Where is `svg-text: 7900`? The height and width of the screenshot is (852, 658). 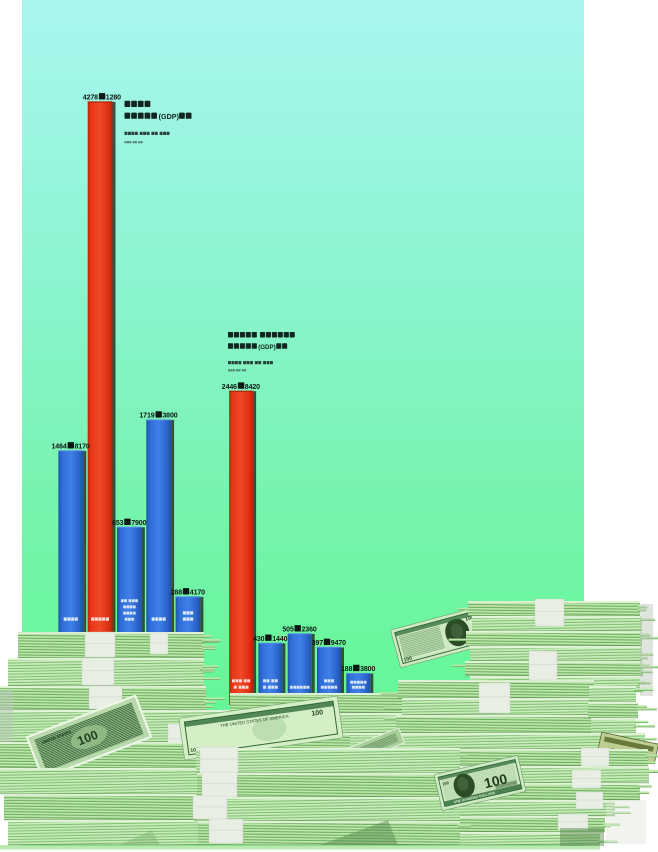
svg-text: 7900 is located at coordinates (138, 523).